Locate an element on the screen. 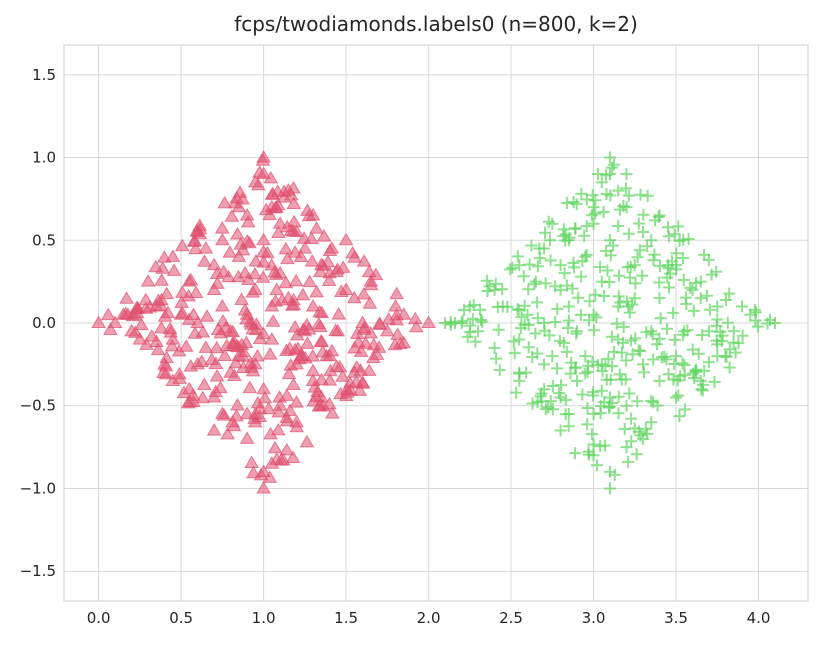  y-tick-label: 1.0 is located at coordinates (44, 158).